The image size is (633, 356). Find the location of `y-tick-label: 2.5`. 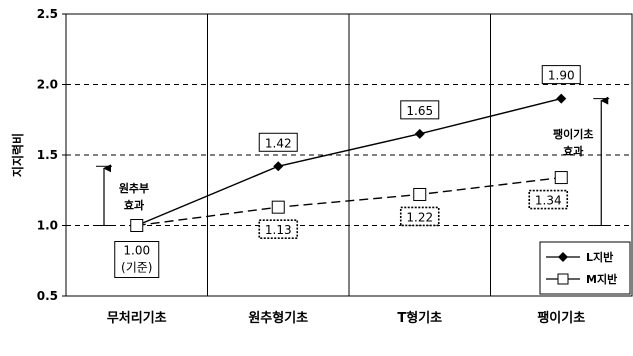

y-tick-label: 2.5 is located at coordinates (47, 14).